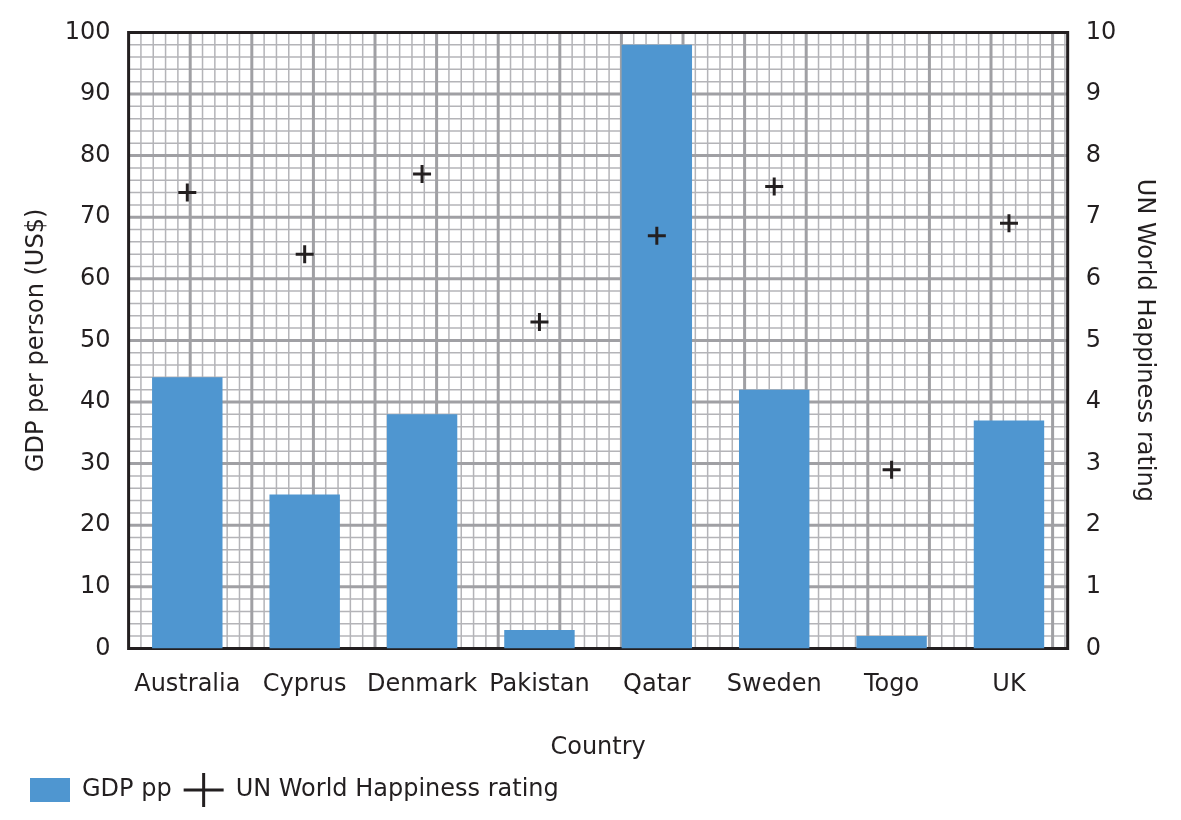 Image resolution: width=1181 pixels, height=820 pixels. Describe the element at coordinates (304, 683) in the screenshot. I see `x-tick-label: Cyprus` at that location.